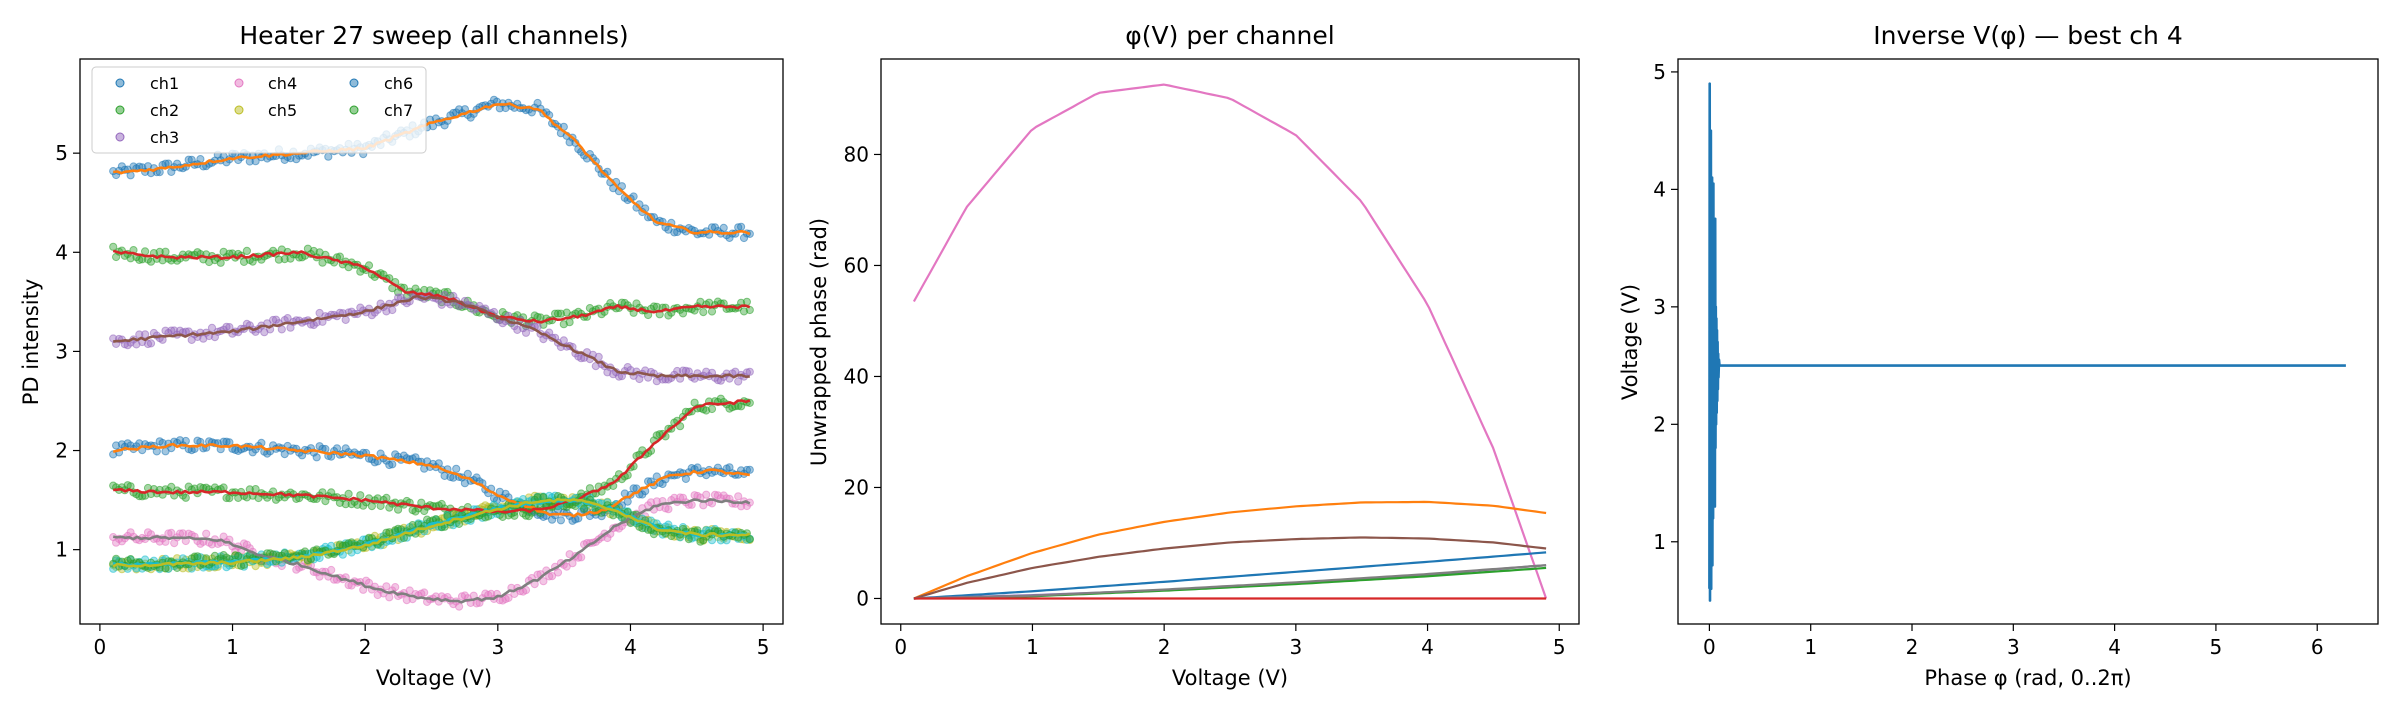 Image resolution: width=2400 pixels, height=720 pixels. What do you see at coordinates (856, 154) in the screenshot?
I see `y-tick-label: 80` at bounding box center [856, 154].